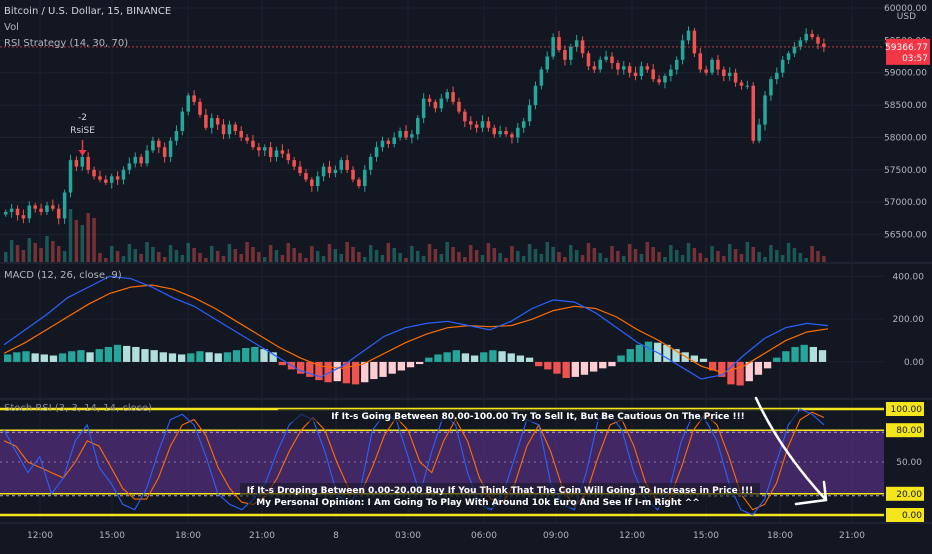  I want to click on rsi-strategy-label: RSI Strategy (14, 30, 70), so click(66, 43).